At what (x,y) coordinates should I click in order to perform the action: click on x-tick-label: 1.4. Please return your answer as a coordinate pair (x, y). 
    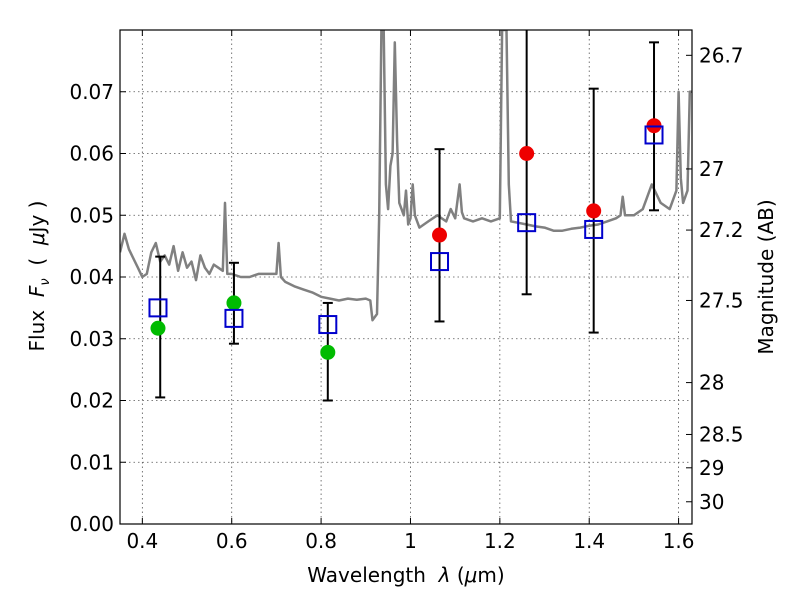
    Looking at the image, I should click on (589, 541).